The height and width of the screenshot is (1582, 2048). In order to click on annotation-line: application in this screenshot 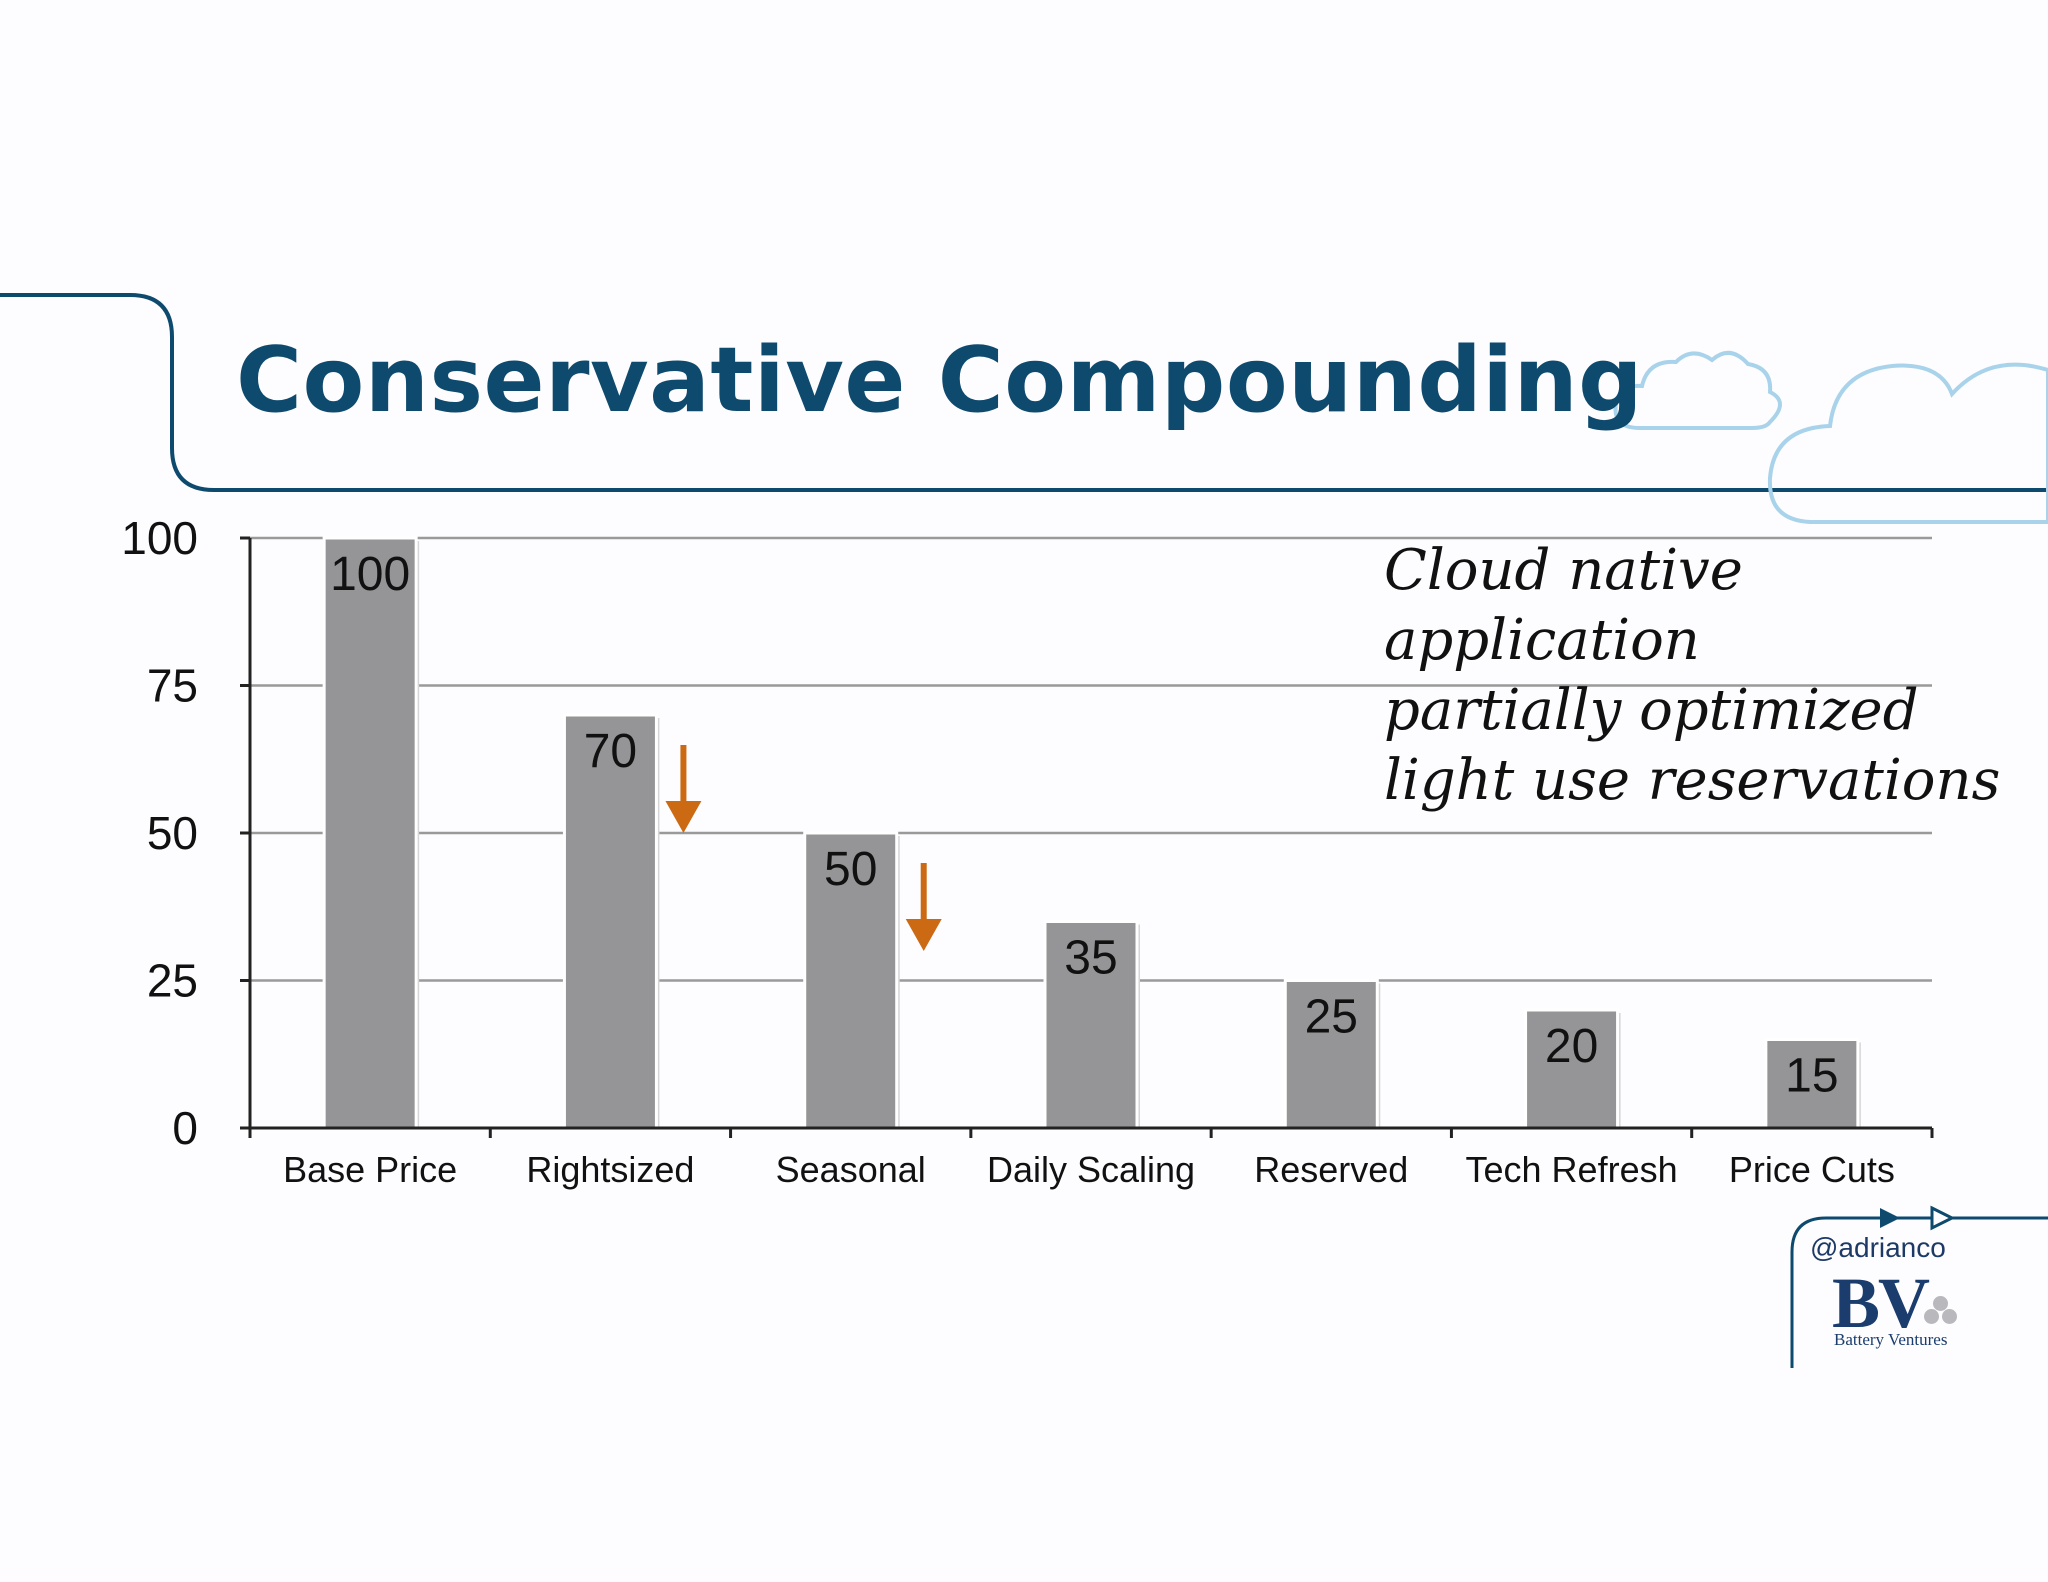, I will do `click(1542, 640)`.